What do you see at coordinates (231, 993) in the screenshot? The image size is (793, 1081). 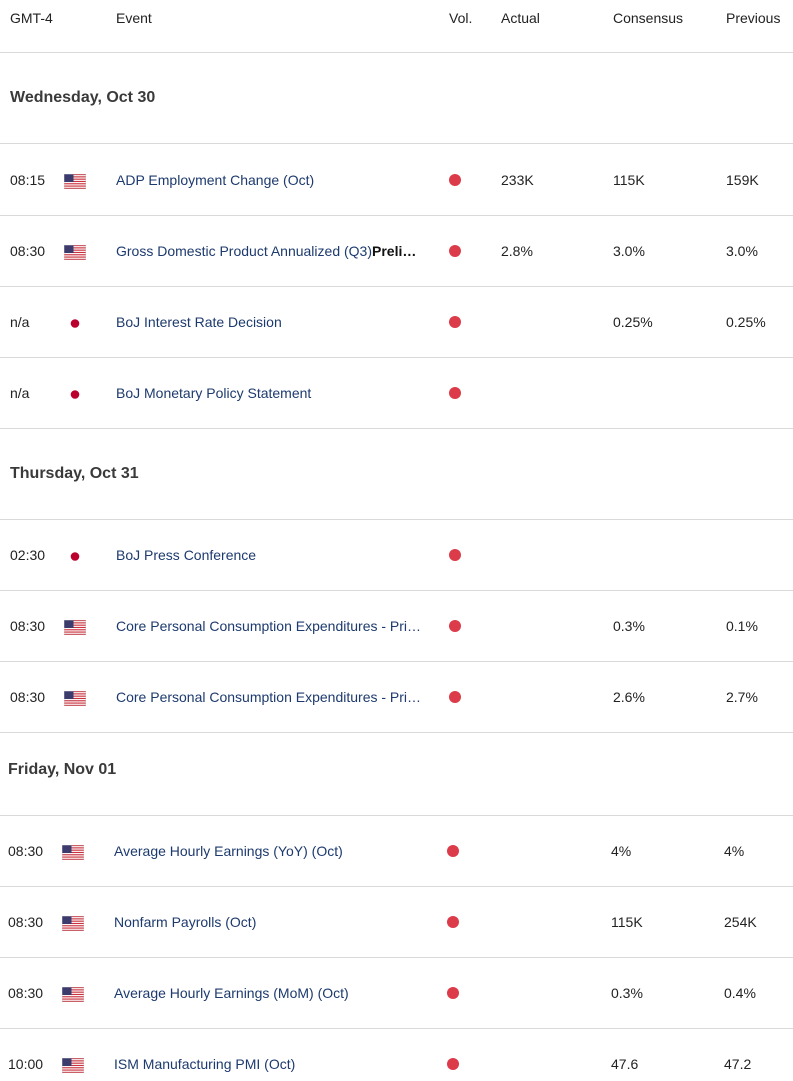 I see `event-name: Average Hourly Earnings (MoM) (Oct)` at bounding box center [231, 993].